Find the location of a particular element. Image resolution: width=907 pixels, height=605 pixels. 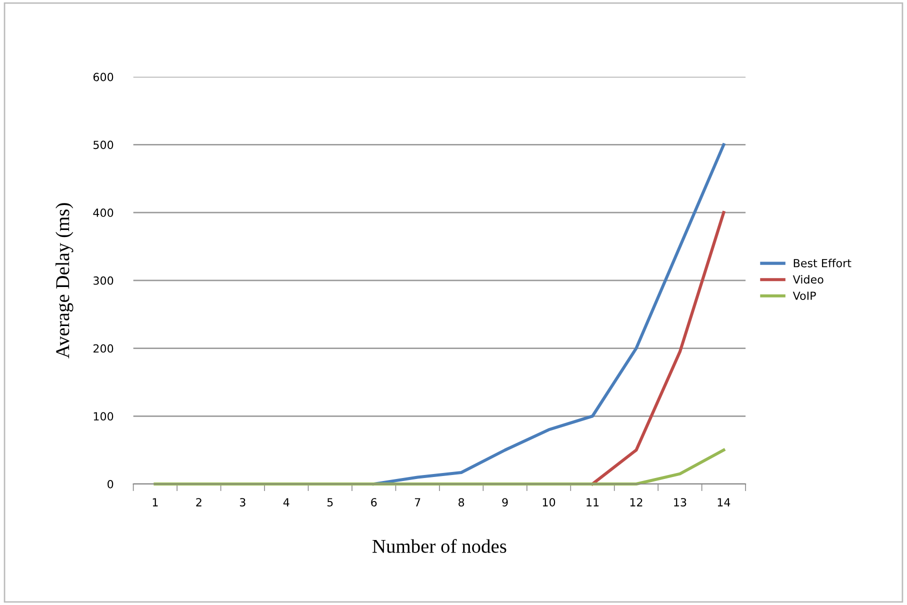

y-tick-label: 600 is located at coordinates (103, 77).